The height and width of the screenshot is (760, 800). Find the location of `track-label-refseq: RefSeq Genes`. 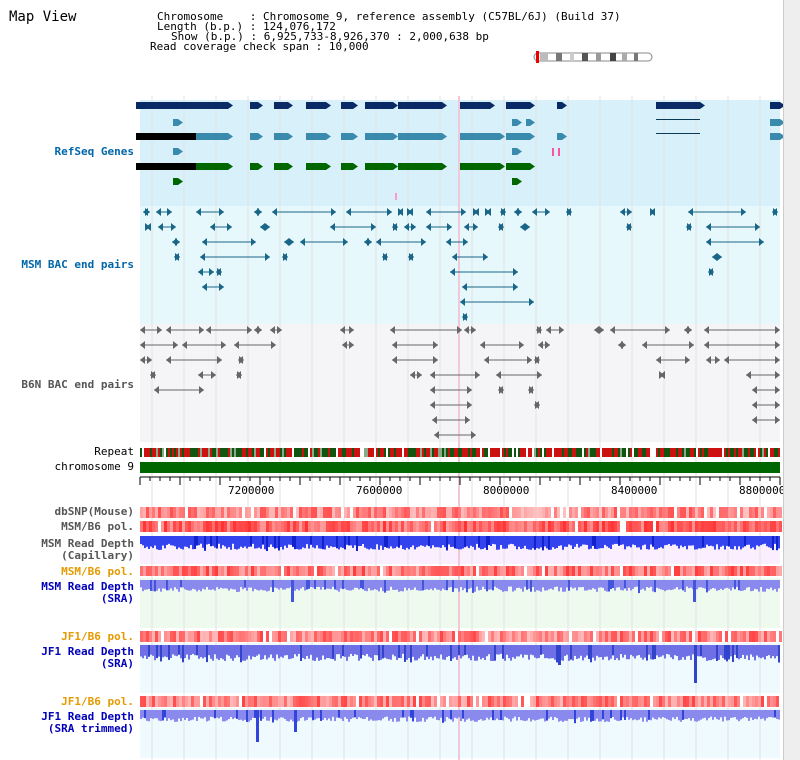

track-label-refseq: RefSeq Genes is located at coordinates (94, 151).